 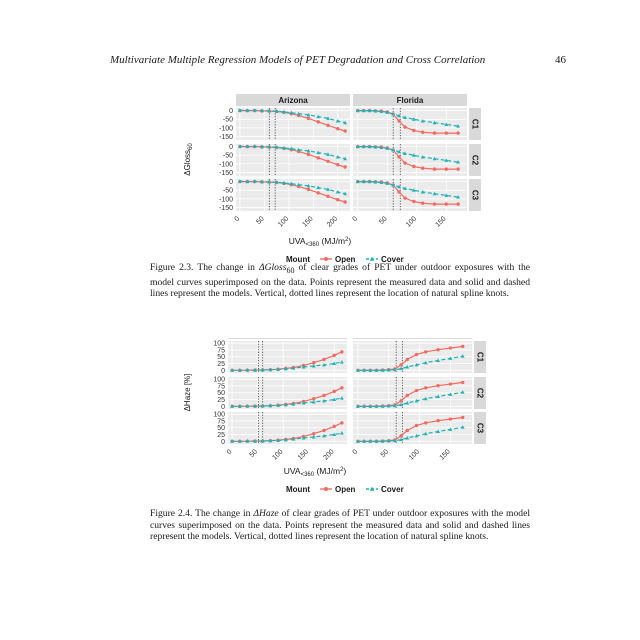 I want to click on facet-label-florida: Florida, so click(x=410, y=100).